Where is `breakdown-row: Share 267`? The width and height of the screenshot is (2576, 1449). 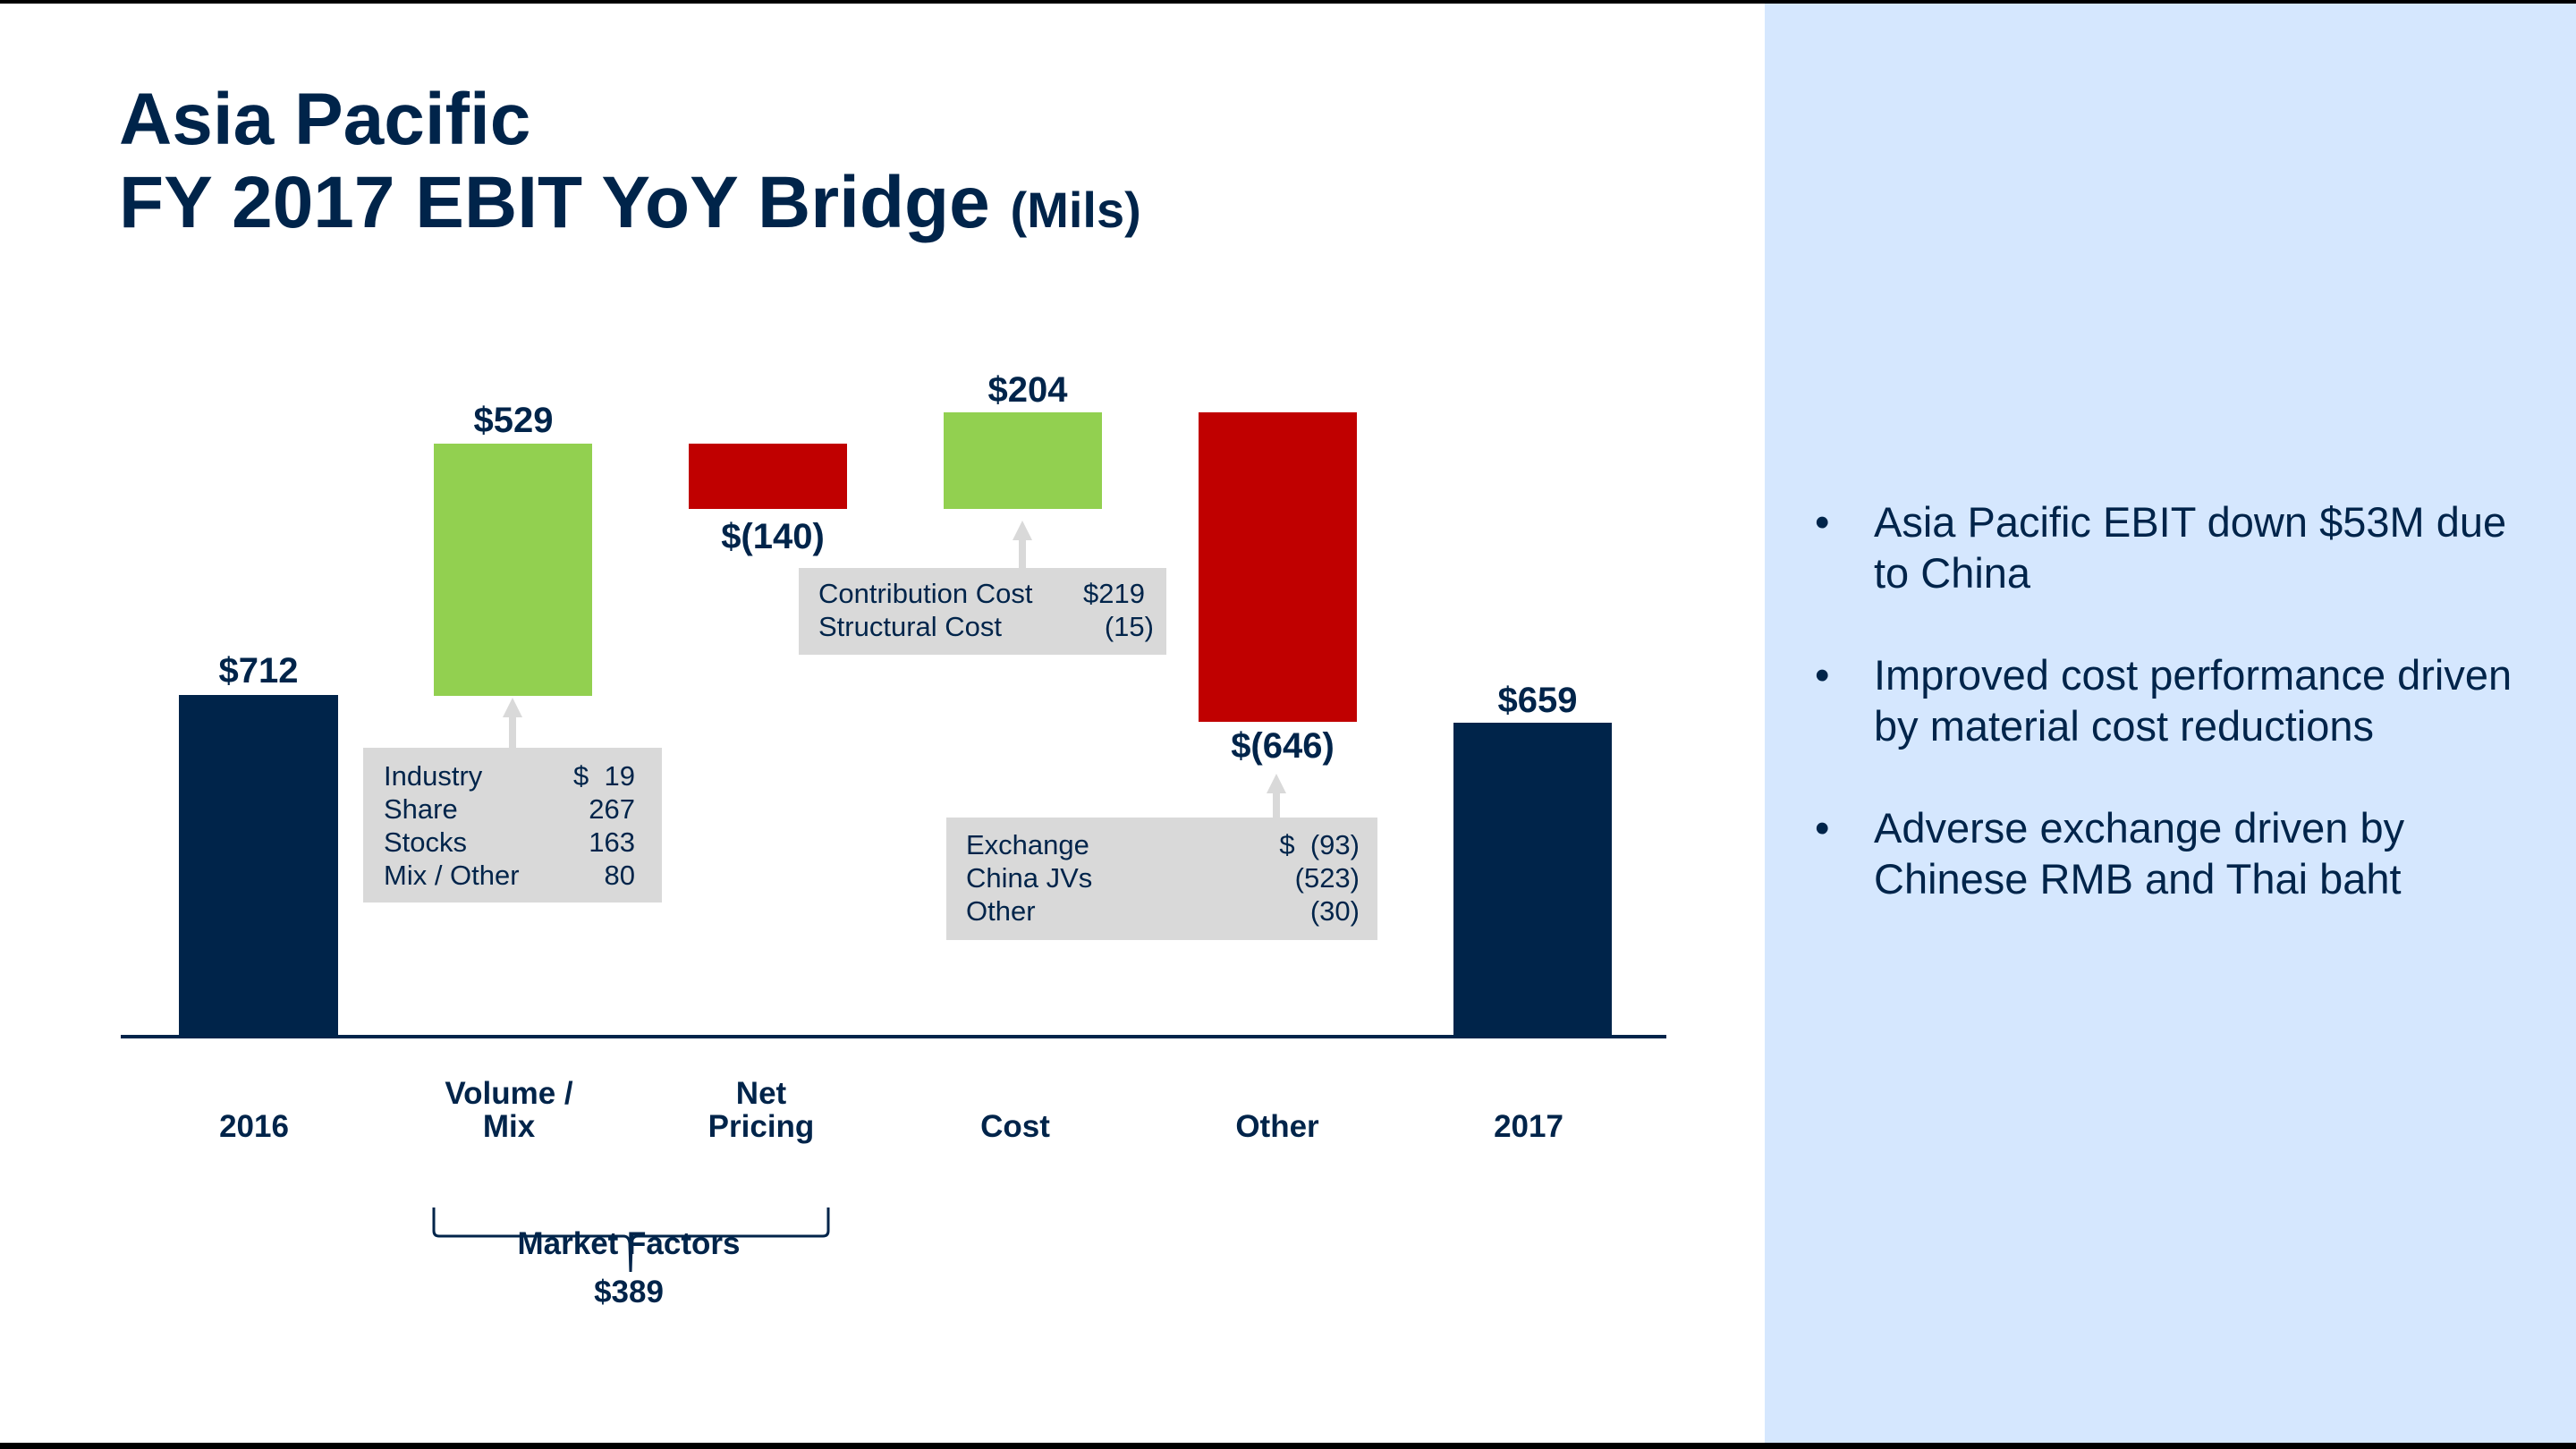 breakdown-row: Share 267 is located at coordinates (509, 809).